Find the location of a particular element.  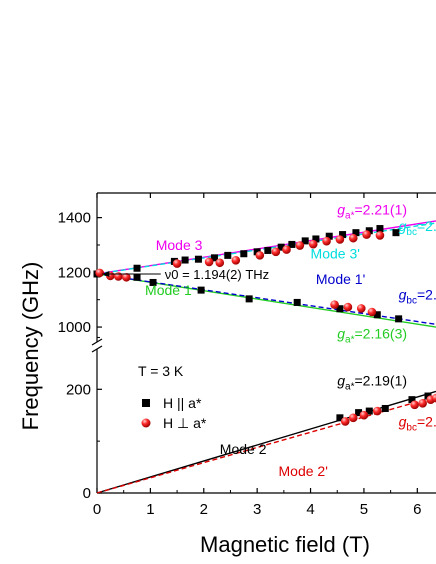

mode-label: Mode 3' is located at coordinates (335, 254).